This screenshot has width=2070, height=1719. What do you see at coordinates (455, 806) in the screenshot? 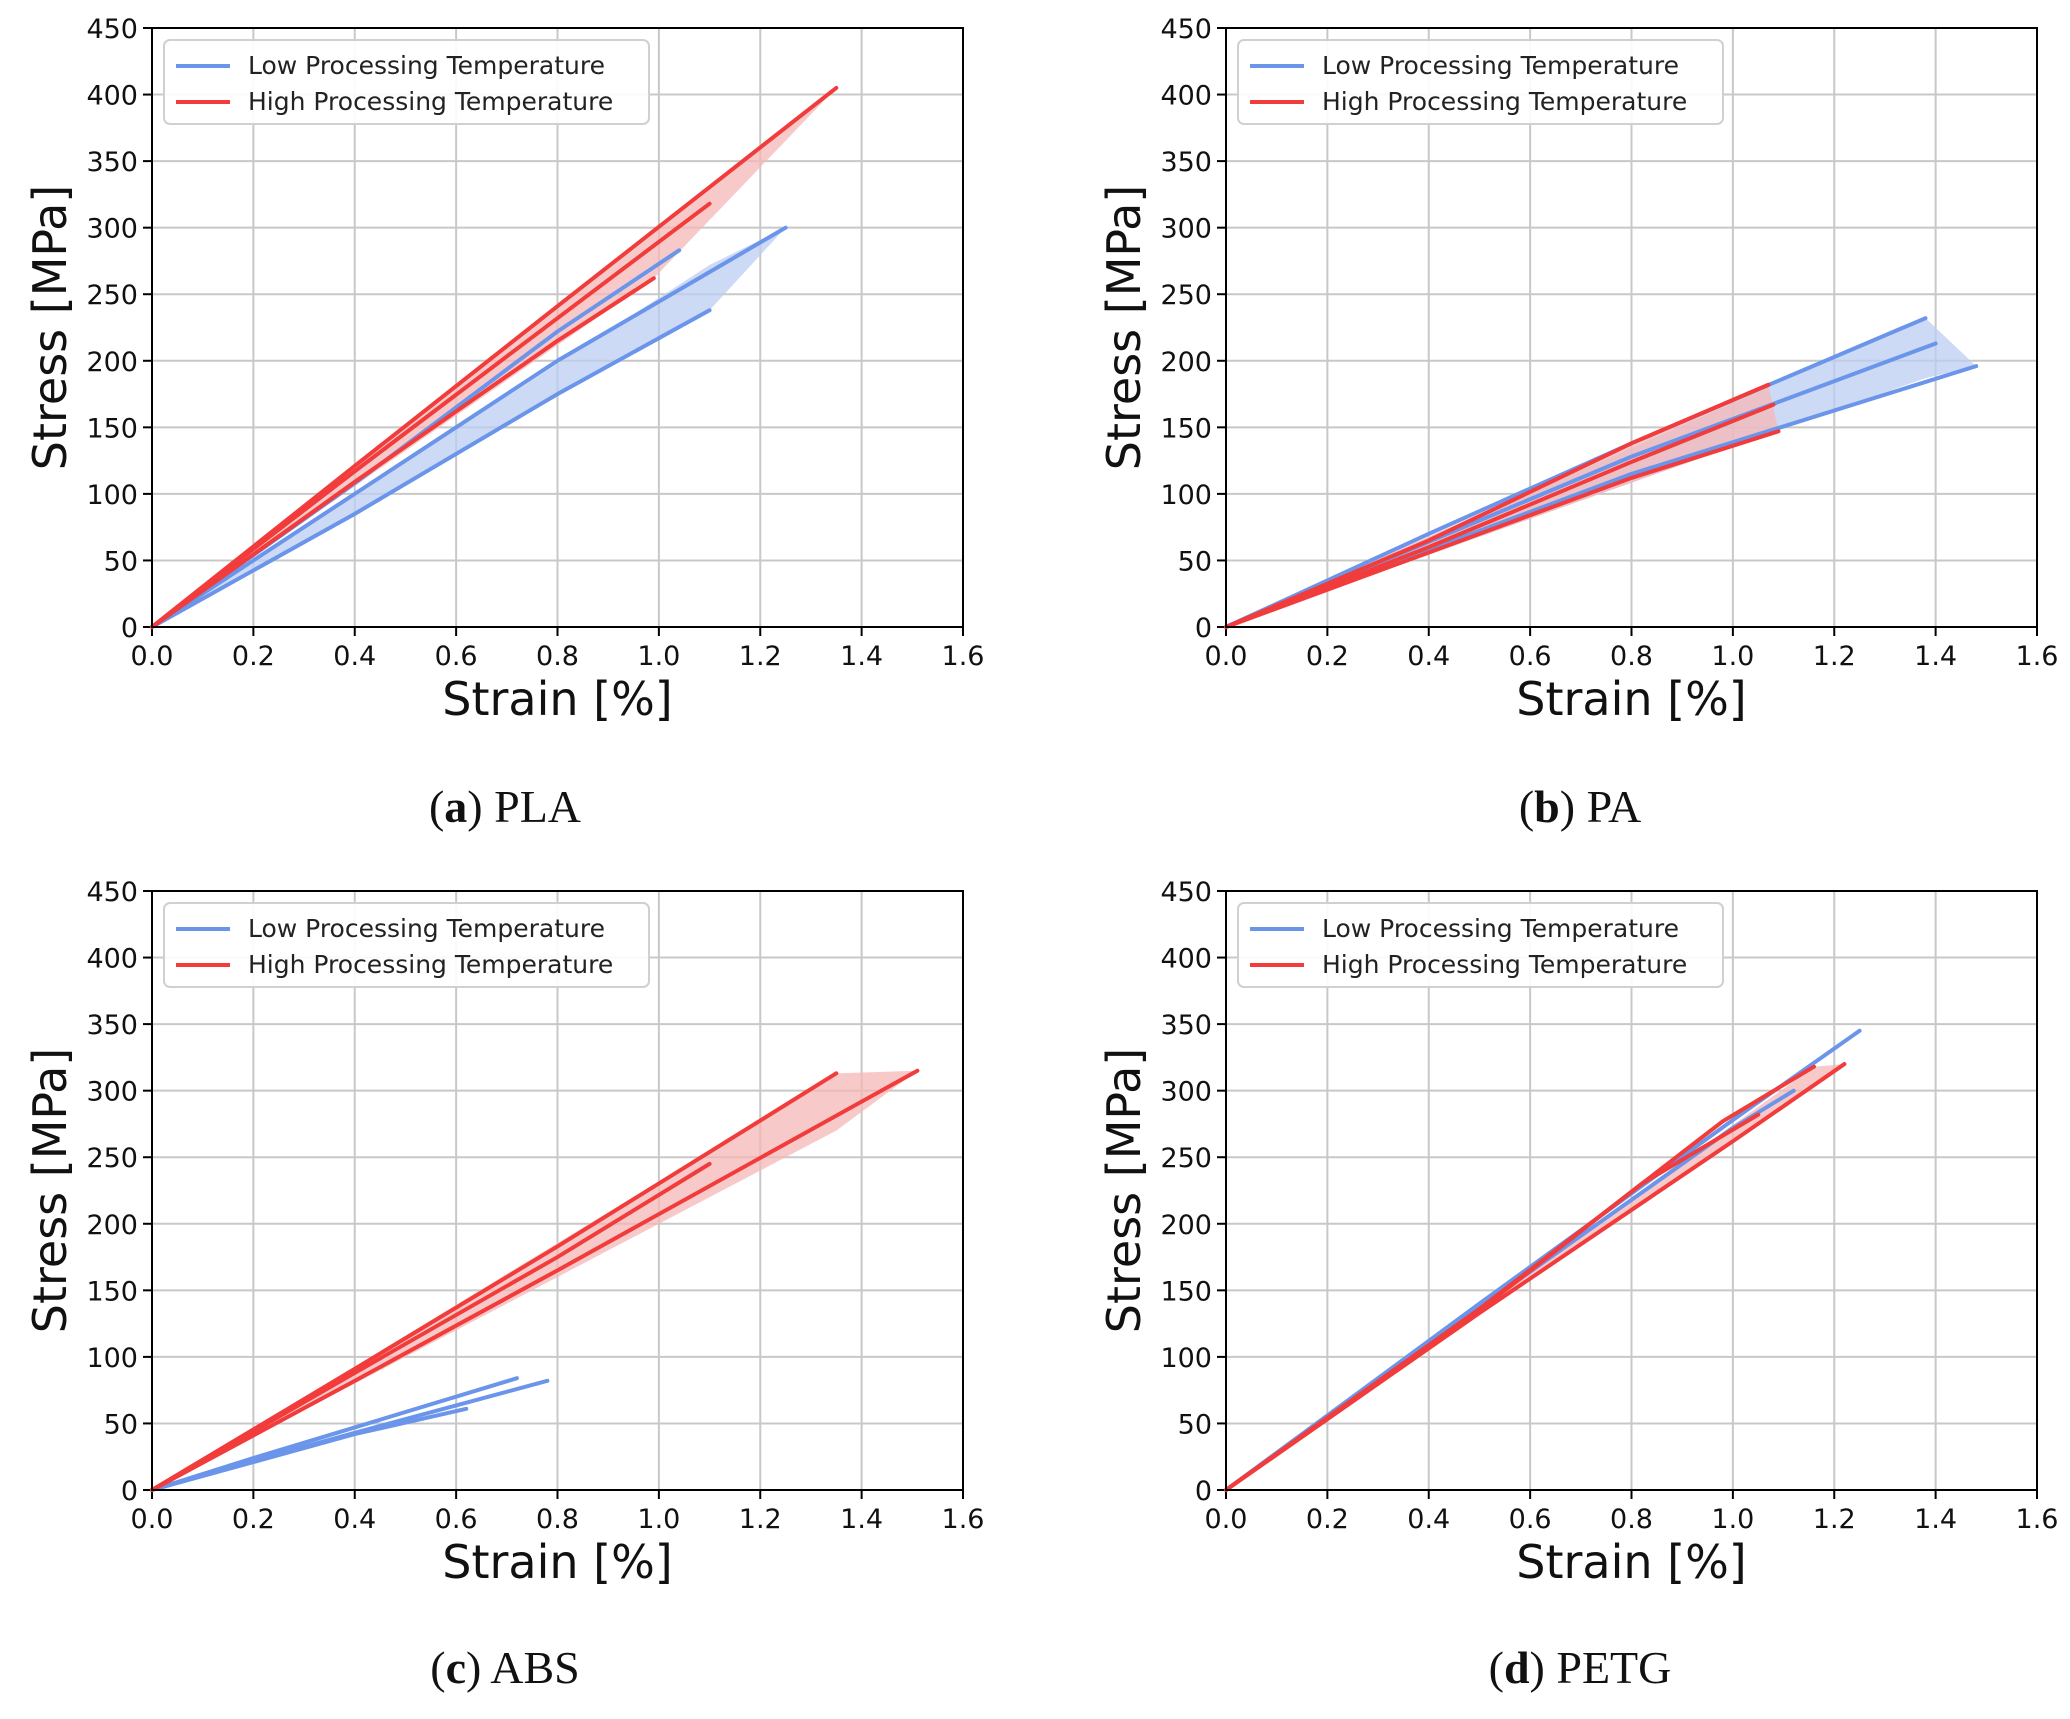
I see `caption-letter: a` at bounding box center [455, 806].